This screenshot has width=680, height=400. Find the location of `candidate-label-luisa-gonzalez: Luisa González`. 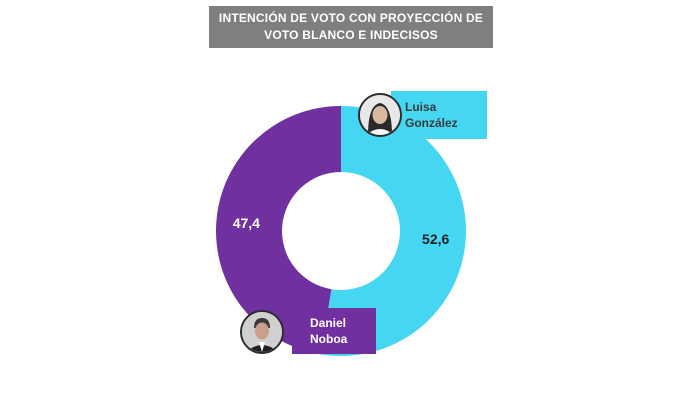

candidate-label-luisa-gonzalez: Luisa González is located at coordinates (439, 115).